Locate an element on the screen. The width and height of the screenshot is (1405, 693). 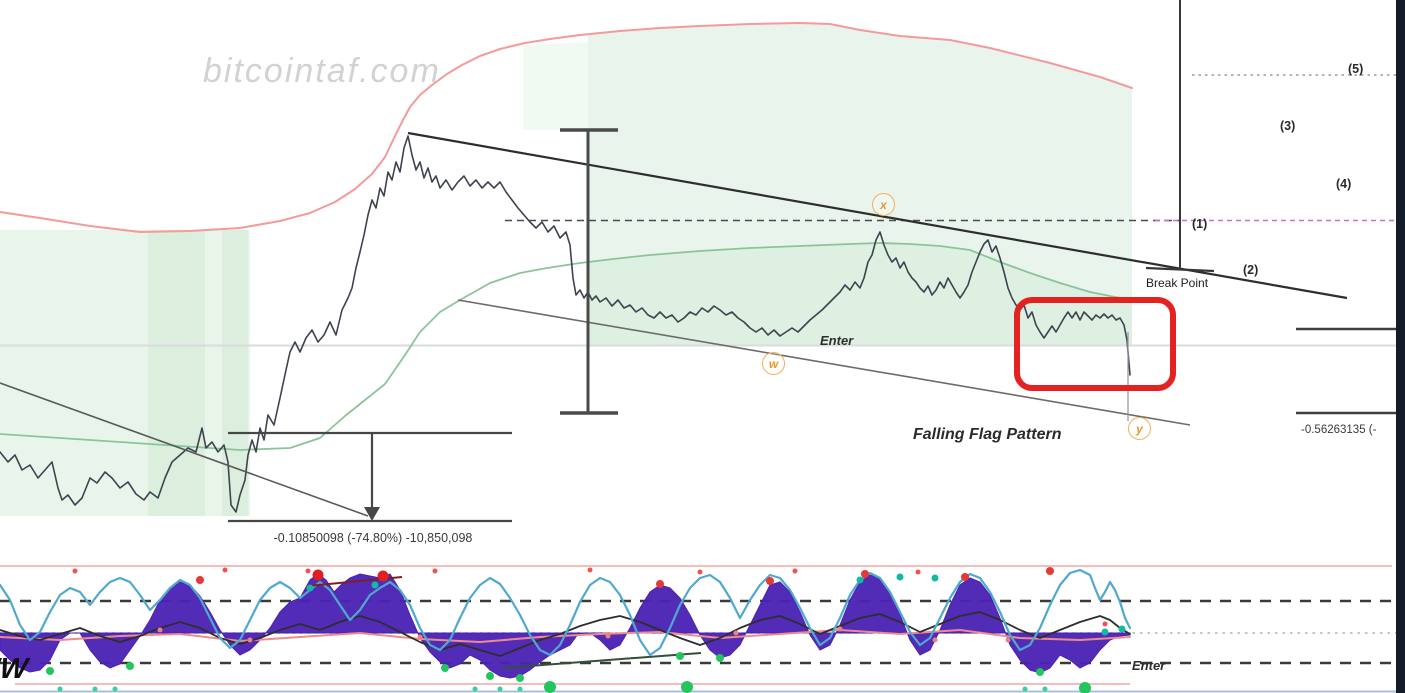
left-descending-trendline is located at coordinates (184, 449).